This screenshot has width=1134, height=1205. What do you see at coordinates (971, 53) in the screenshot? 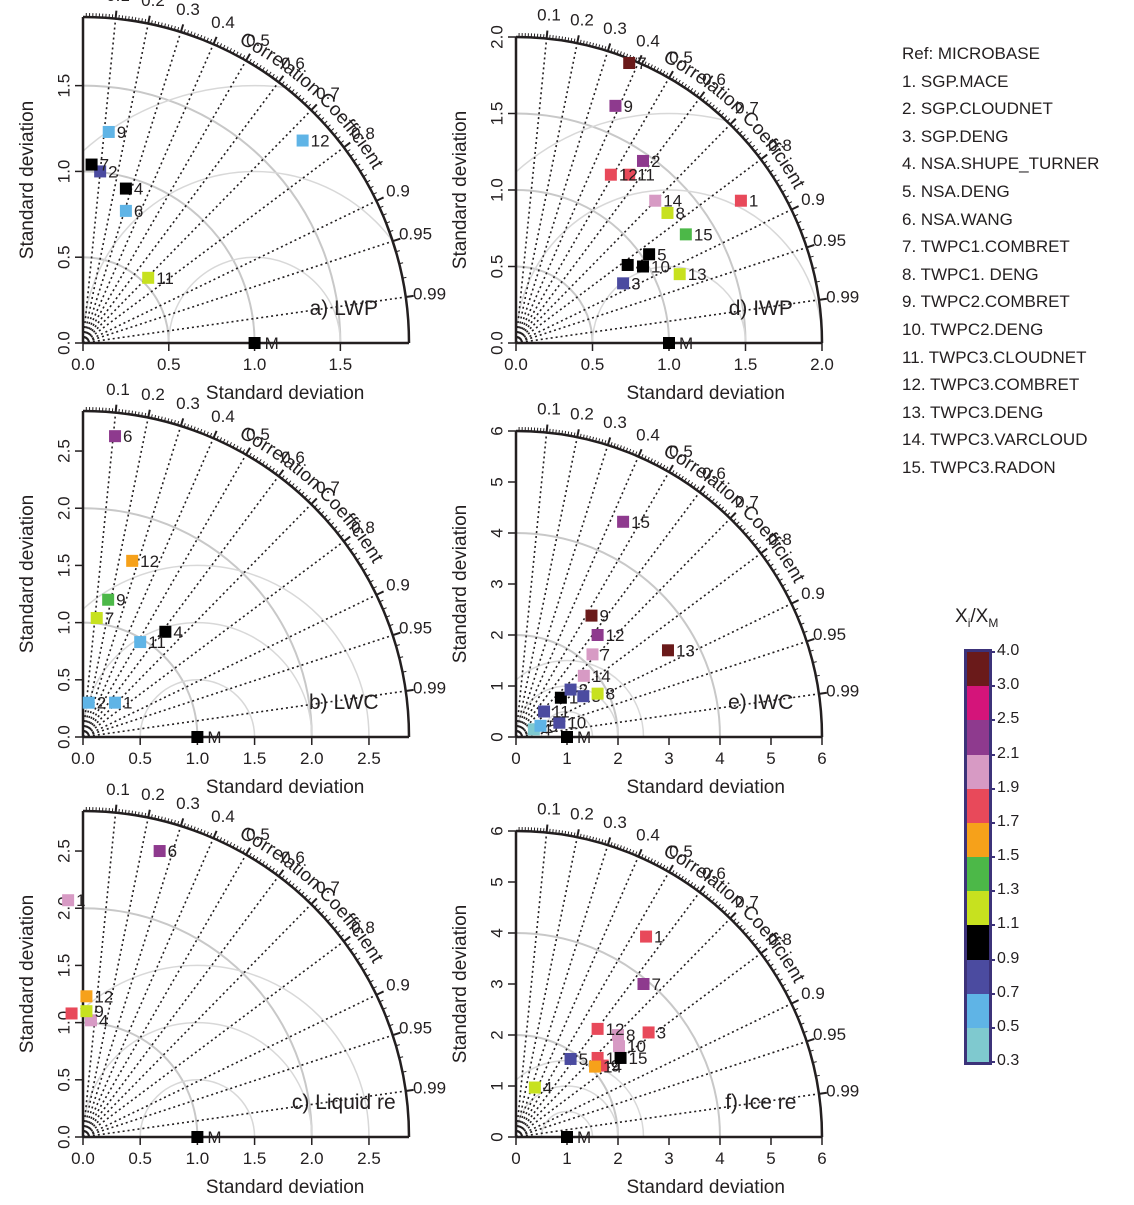
I see `legend-title: Ref: MICROBASE` at bounding box center [971, 53].